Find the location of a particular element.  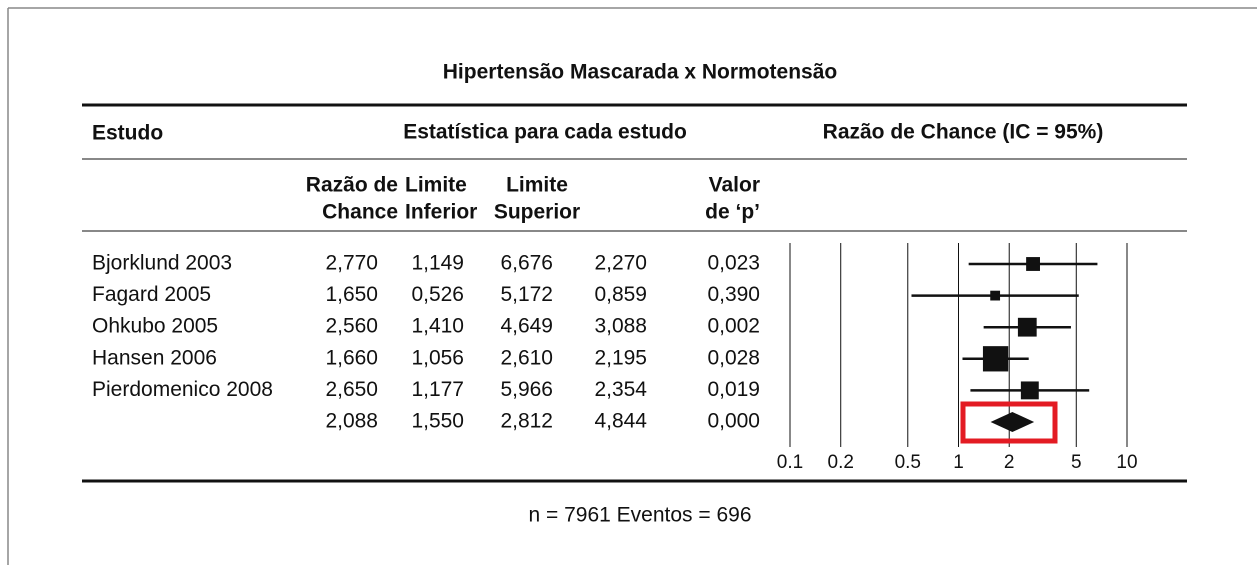

summary-diamond is located at coordinates (1012, 422).